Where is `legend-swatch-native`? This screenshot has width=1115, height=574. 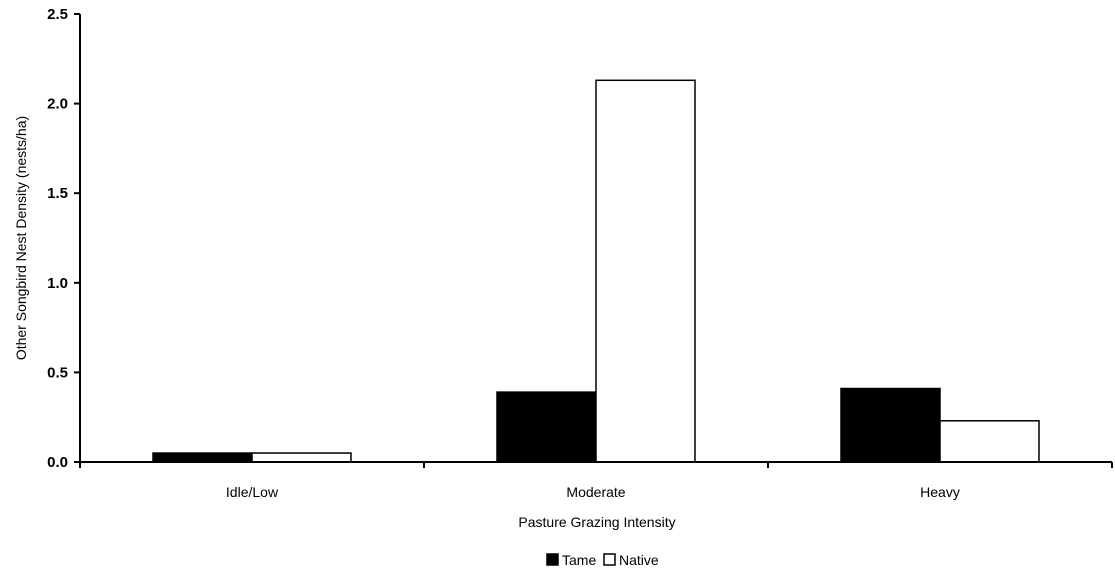
legend-swatch-native is located at coordinates (609, 559).